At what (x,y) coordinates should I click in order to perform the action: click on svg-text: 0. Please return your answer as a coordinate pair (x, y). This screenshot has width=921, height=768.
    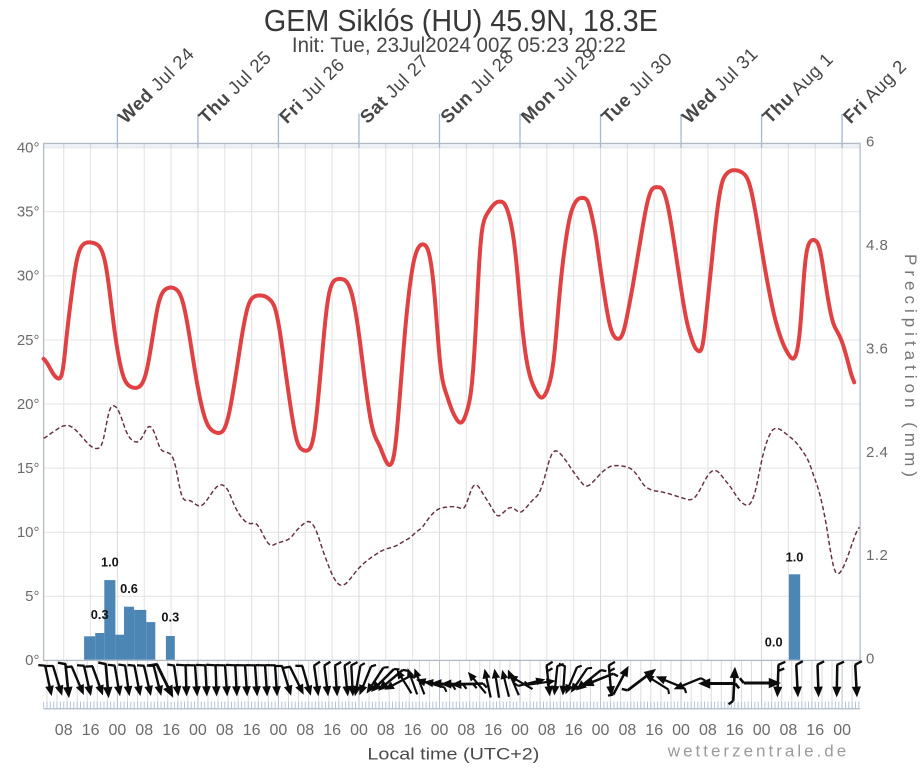
    Looking at the image, I should click on (870, 659).